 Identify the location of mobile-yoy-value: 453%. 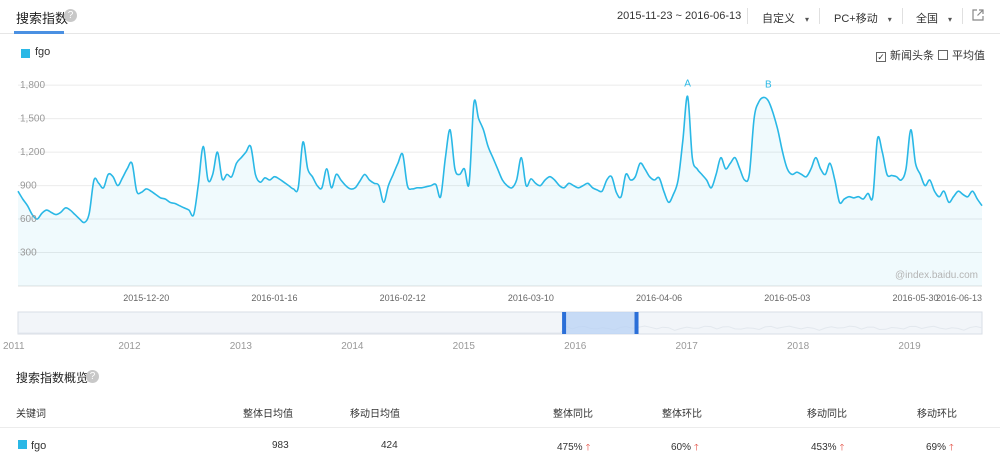
(824, 447).